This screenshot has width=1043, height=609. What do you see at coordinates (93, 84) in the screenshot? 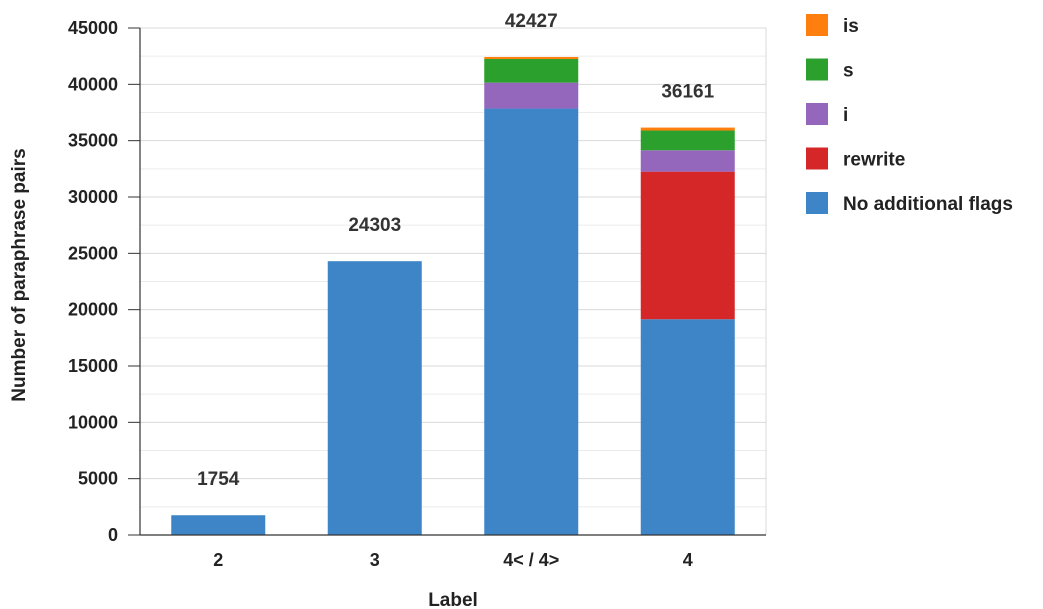
I see `y-tick-label: 40000` at bounding box center [93, 84].